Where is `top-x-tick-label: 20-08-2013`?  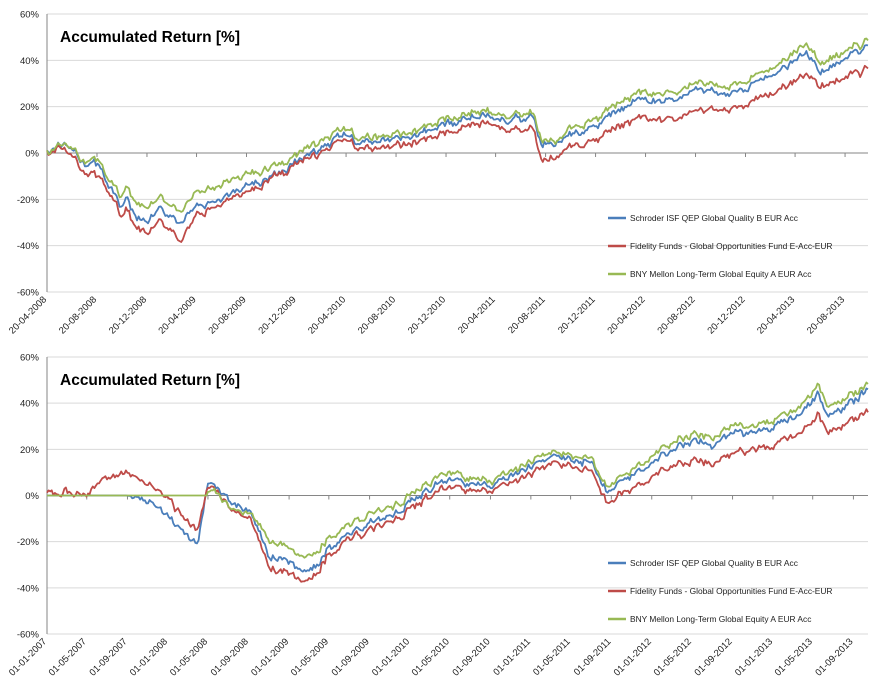
top-x-tick-label: 20-08-2013 is located at coordinates (826, 315).